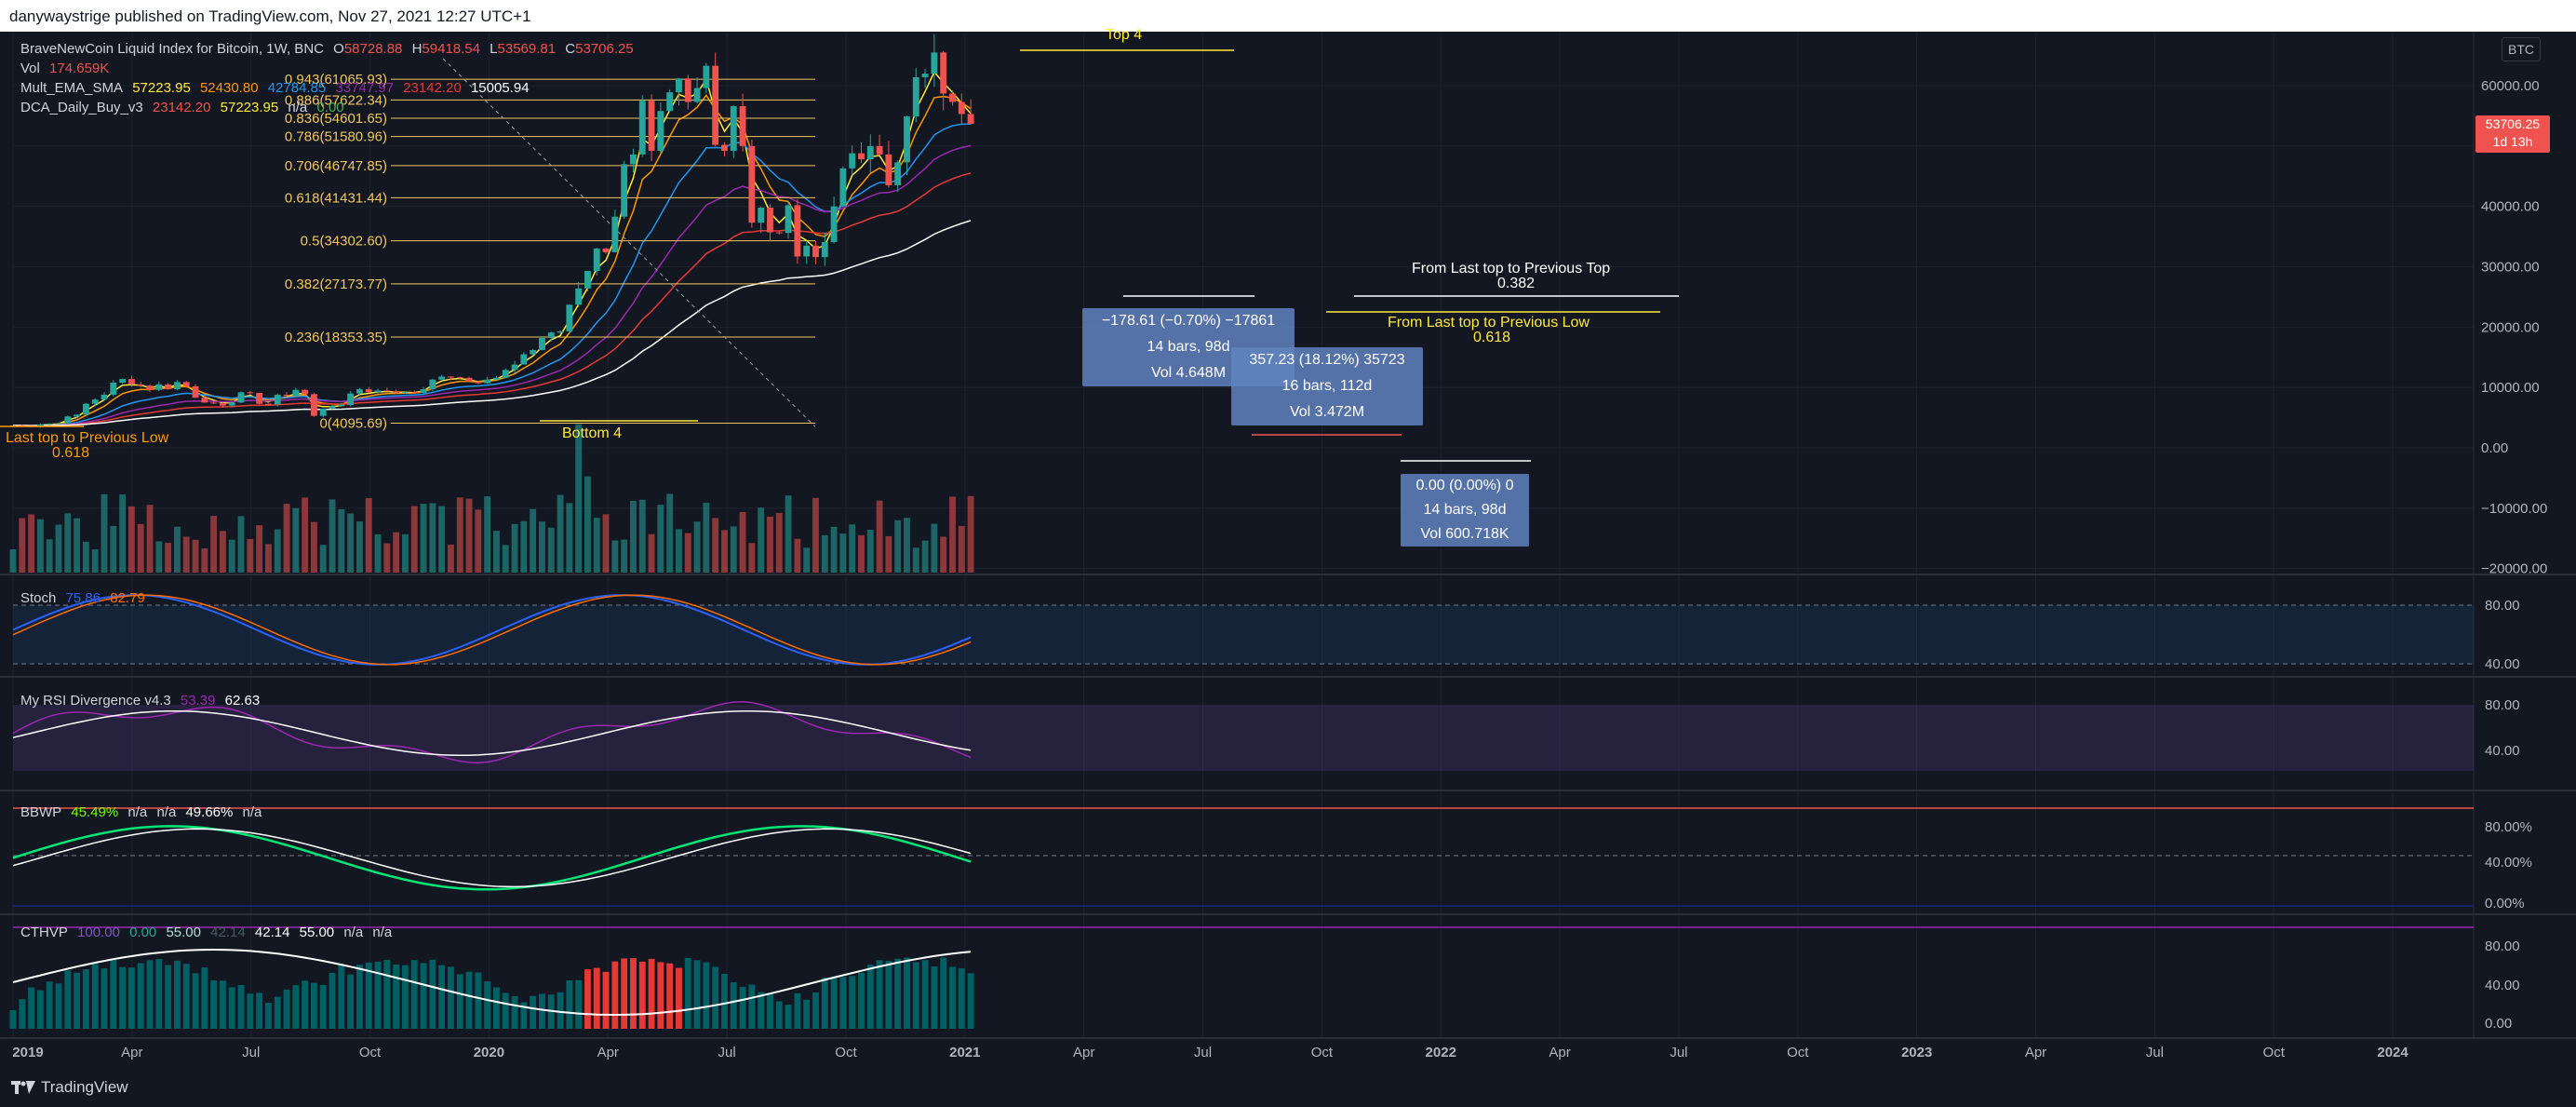 This screenshot has height=1107, width=2576. I want to click on bbwp-legend: BBWP 45.49% n/a n/a 49.66% n/a, so click(143, 812).